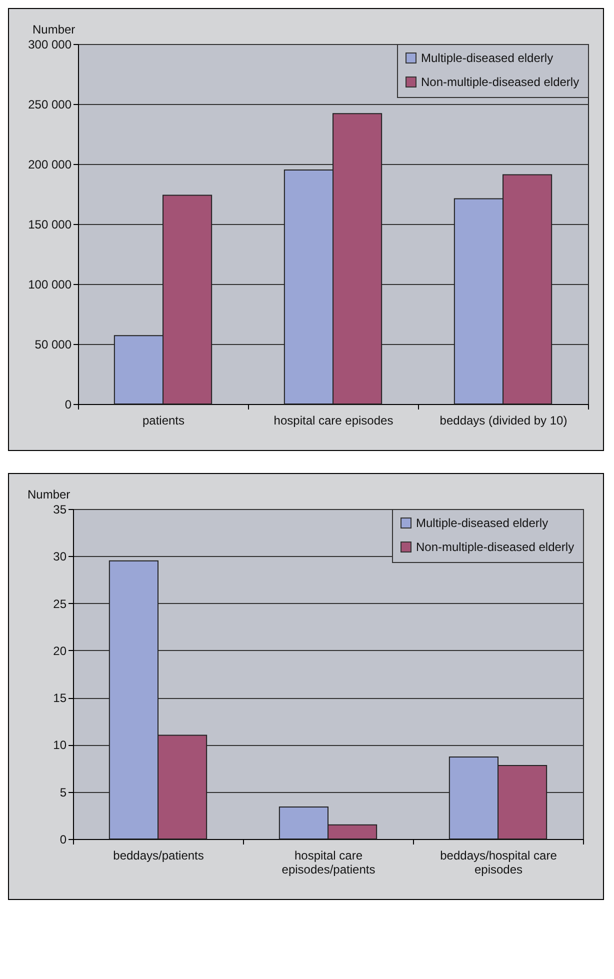  What do you see at coordinates (163, 421) in the screenshot?
I see `x-tick-label: patients` at bounding box center [163, 421].